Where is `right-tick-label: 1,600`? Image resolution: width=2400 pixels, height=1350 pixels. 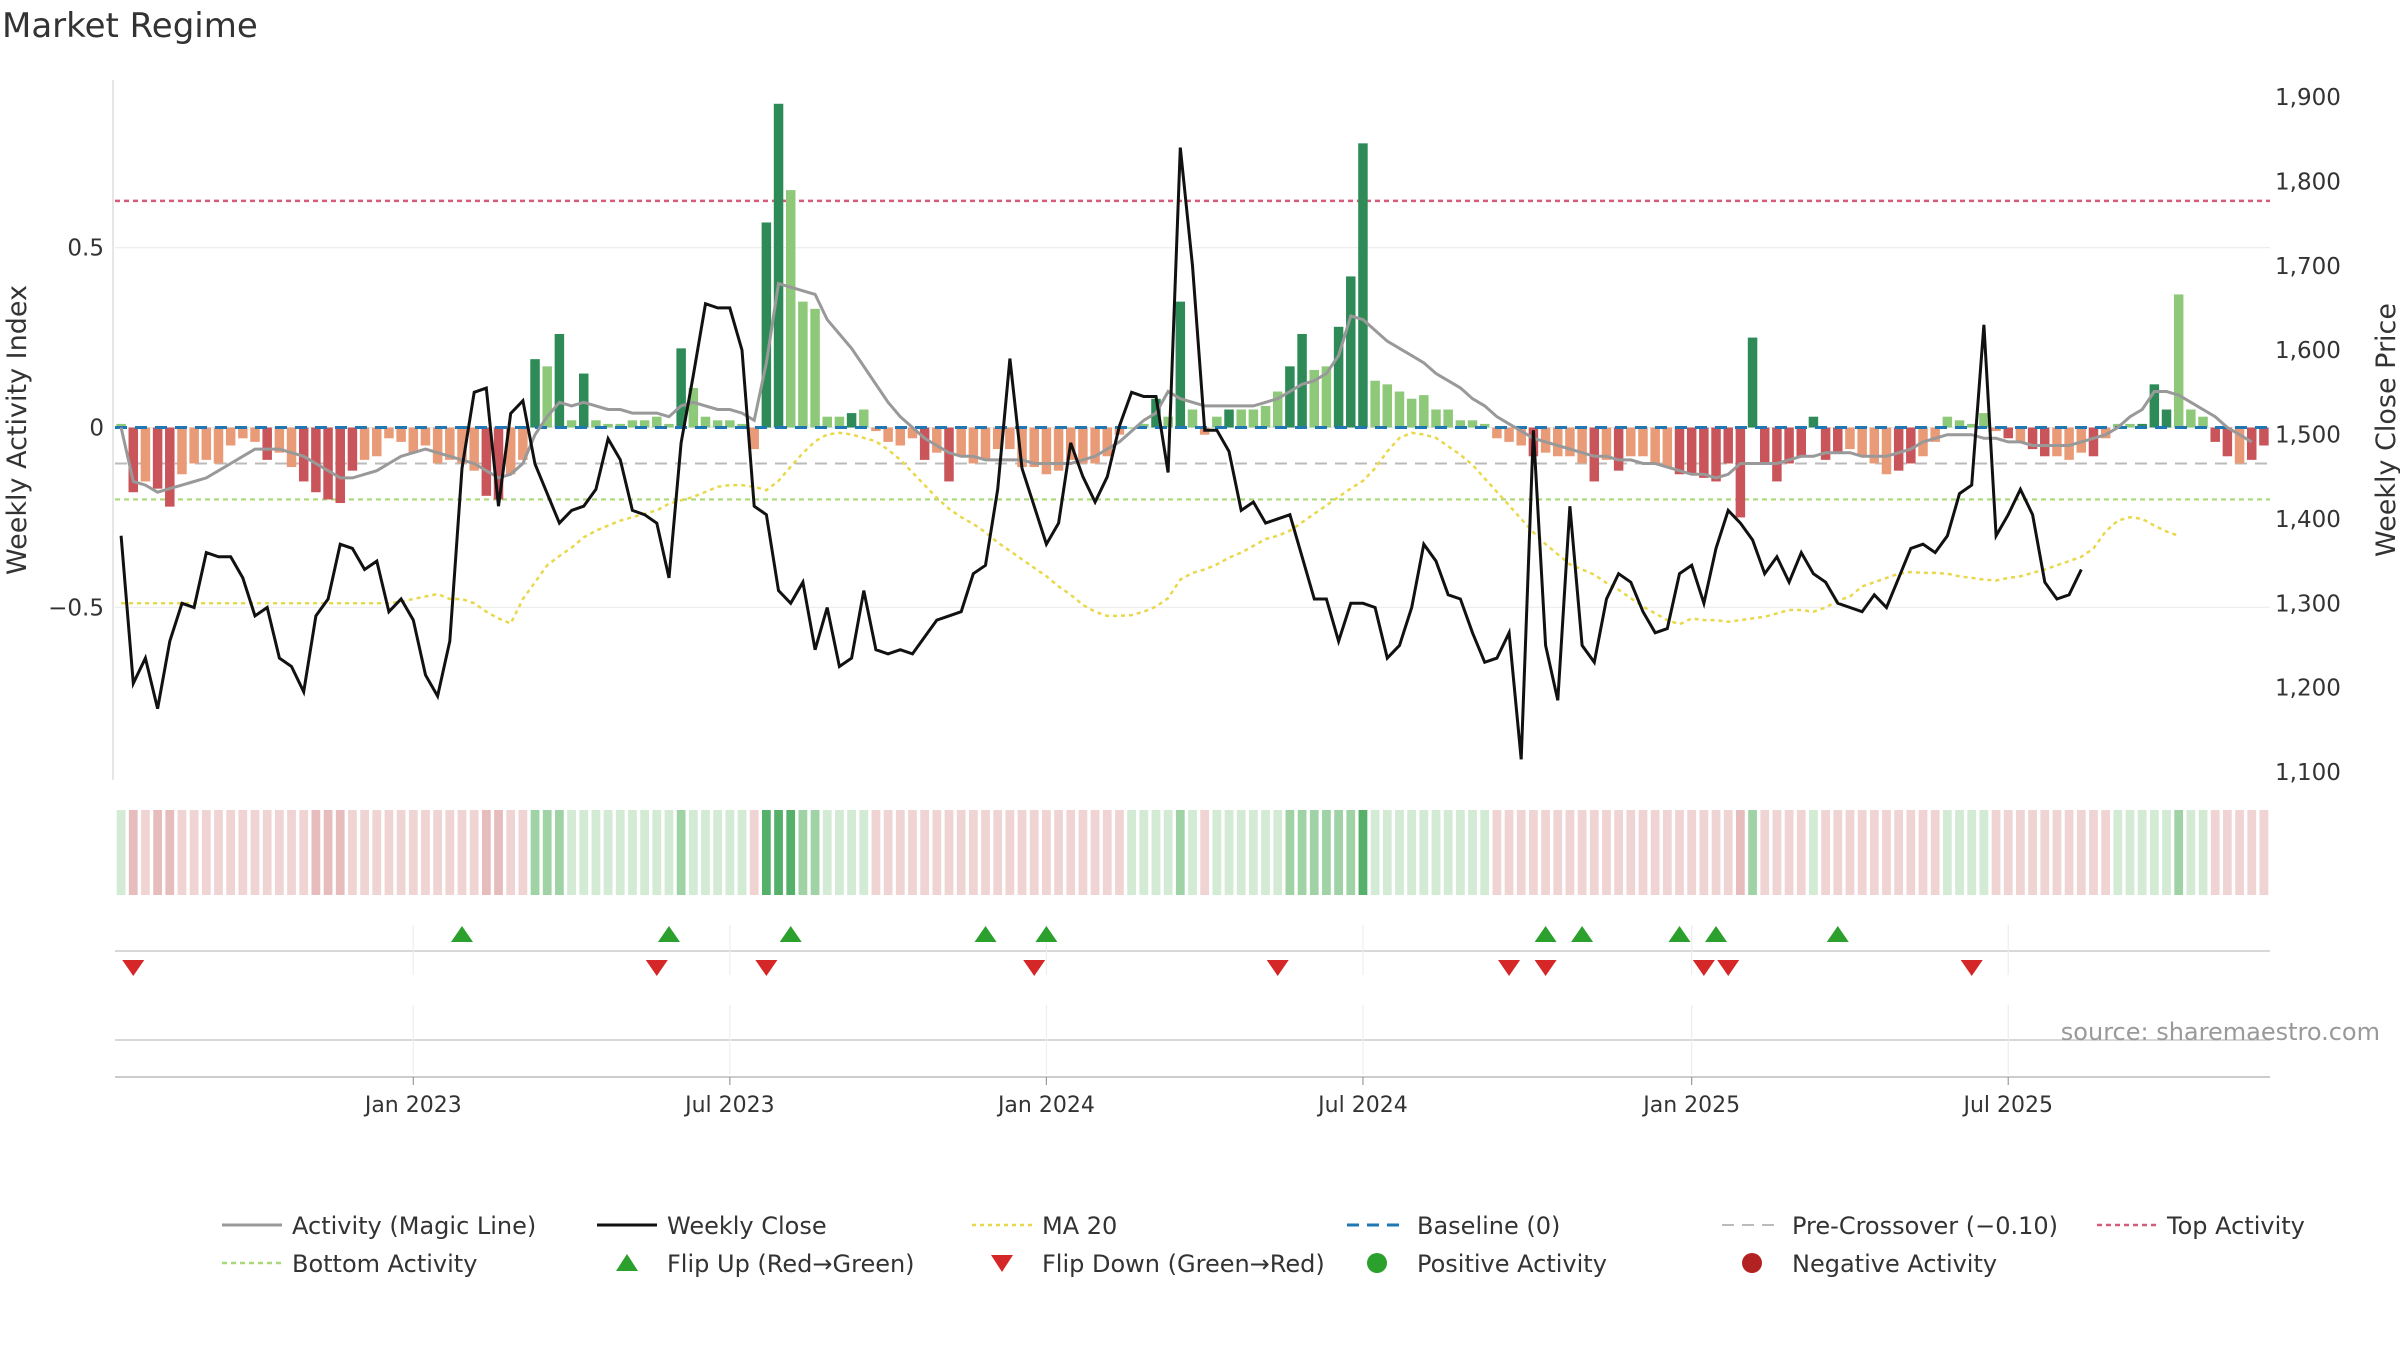 right-tick-label: 1,600 is located at coordinates (2308, 351).